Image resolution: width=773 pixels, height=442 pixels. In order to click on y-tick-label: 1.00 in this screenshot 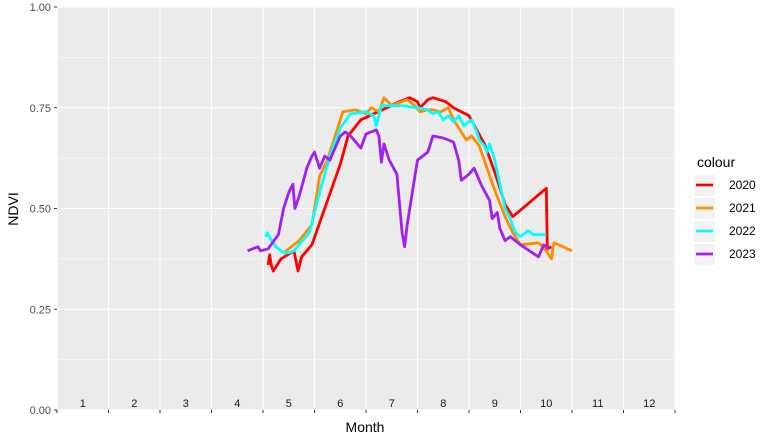, I will do `click(40, 8)`.